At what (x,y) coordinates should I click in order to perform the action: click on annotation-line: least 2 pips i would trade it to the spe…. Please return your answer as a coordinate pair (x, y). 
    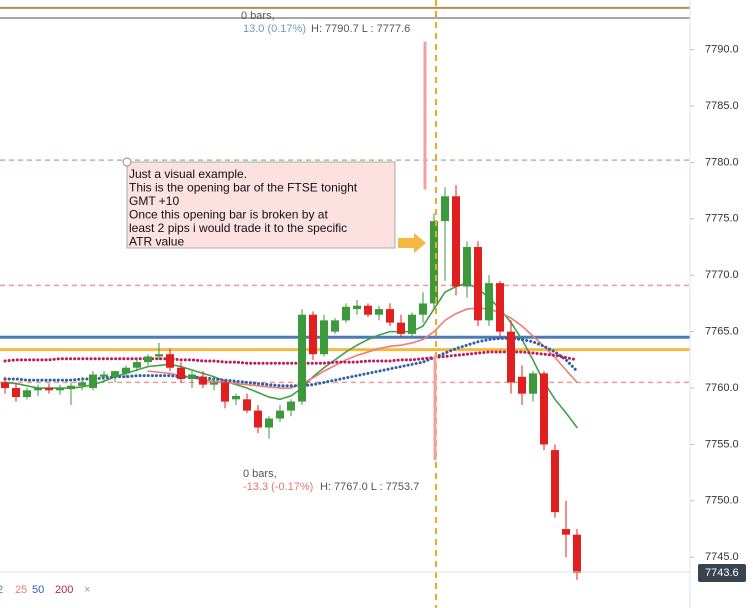
    Looking at the image, I should click on (238, 228).